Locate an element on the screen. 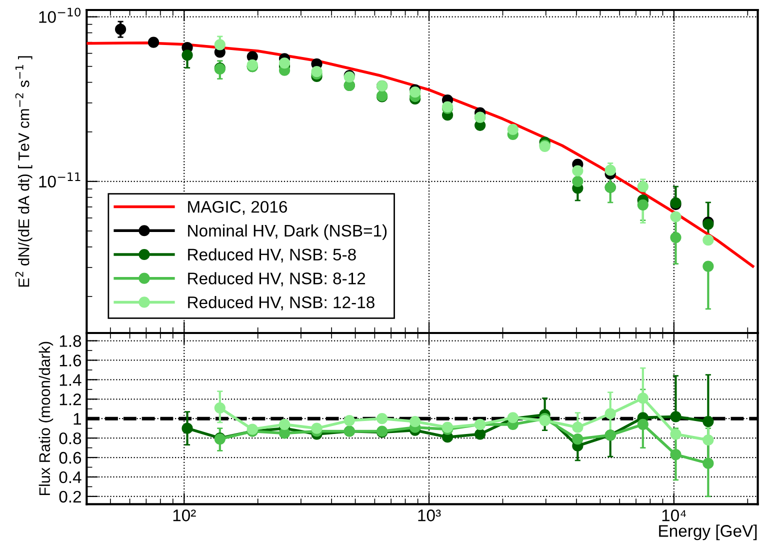  y-tick-label: 1.6 is located at coordinates (71, 360).